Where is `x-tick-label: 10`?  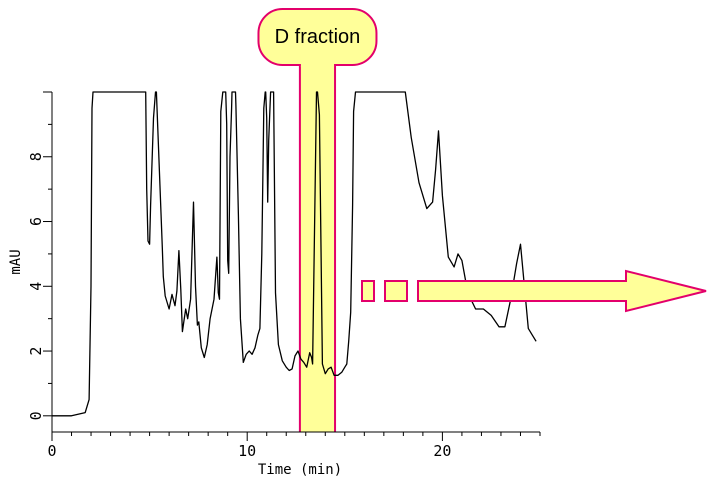
x-tick-label: 10 is located at coordinates (247, 451).